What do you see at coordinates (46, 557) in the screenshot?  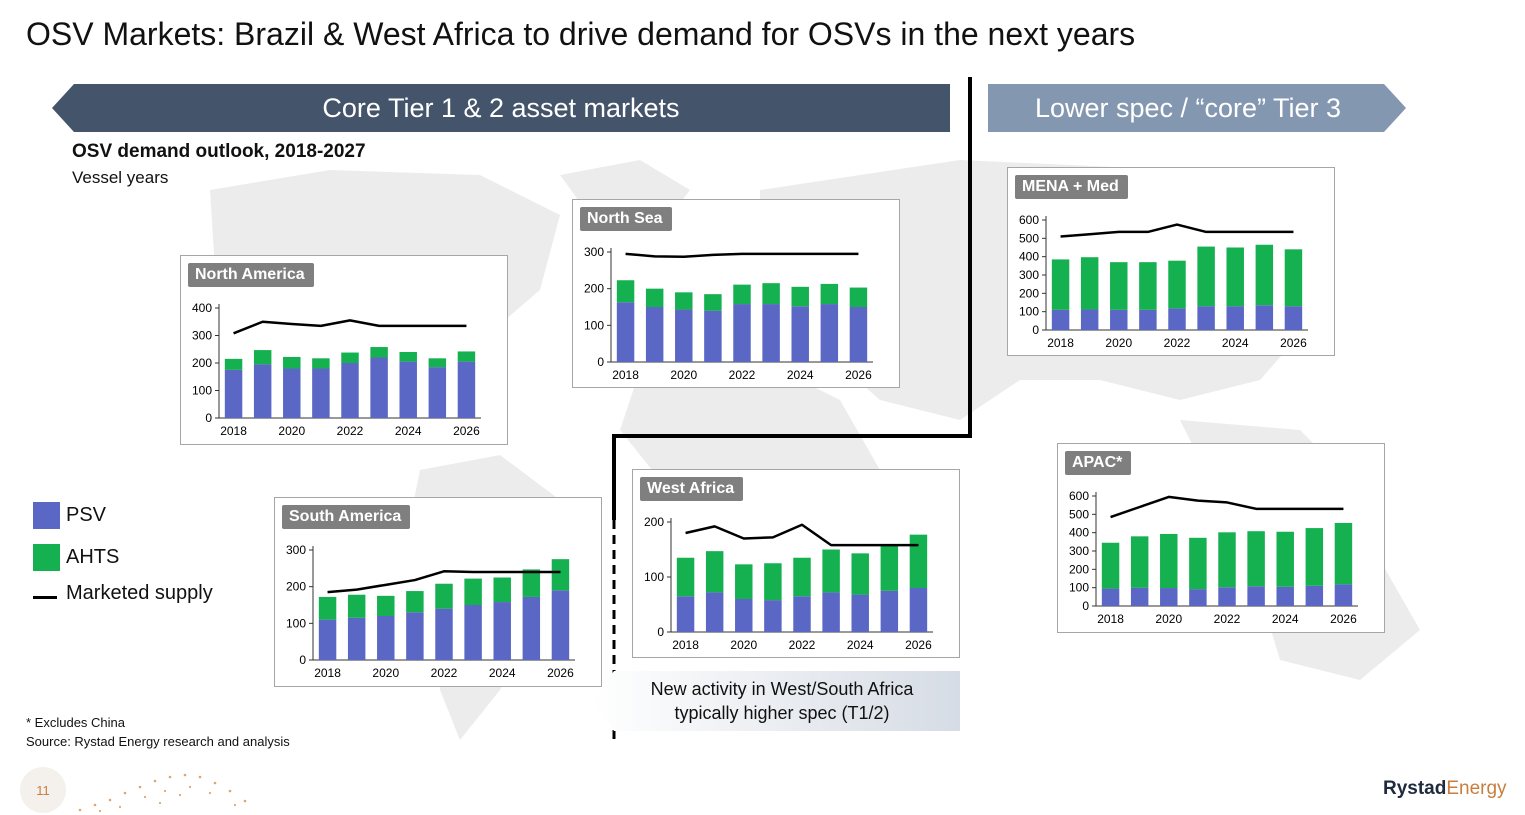 I see `legend-ahts-swatch` at bounding box center [46, 557].